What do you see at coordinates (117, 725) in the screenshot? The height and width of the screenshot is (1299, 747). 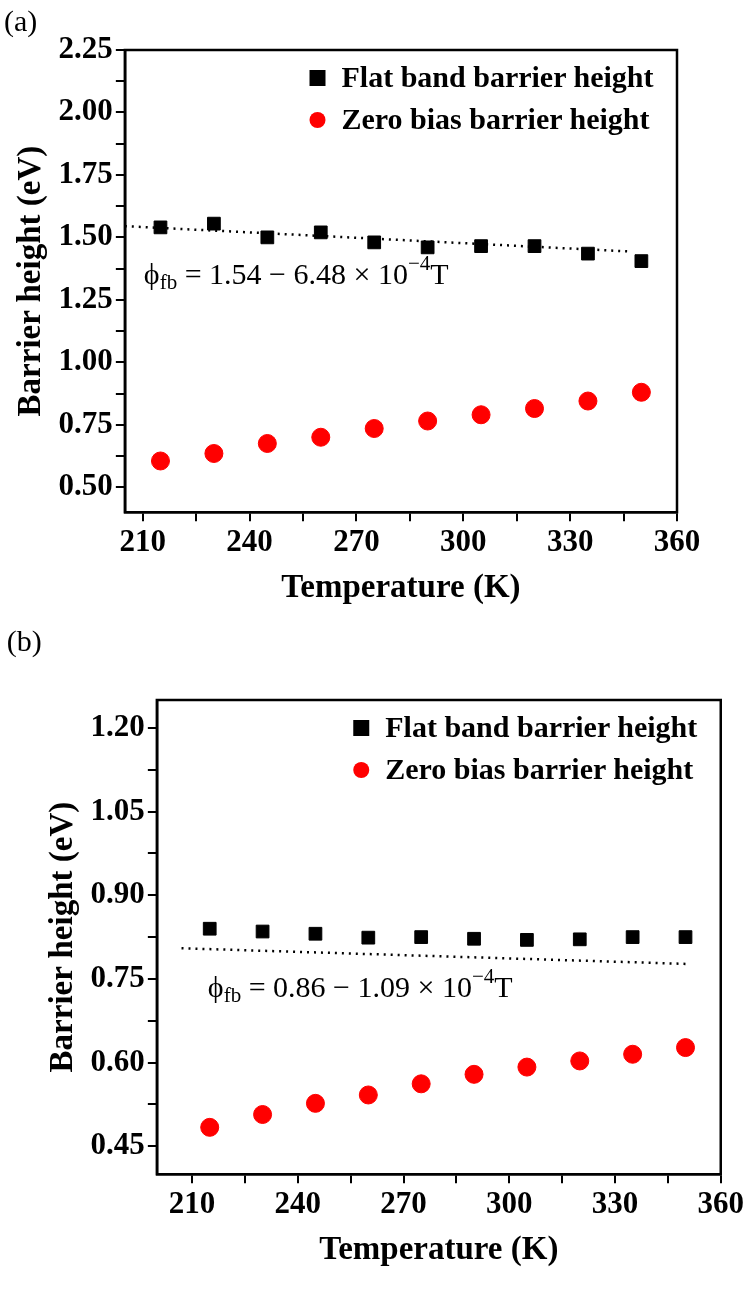 I see `y-tick-label: 1.20` at bounding box center [117, 725].